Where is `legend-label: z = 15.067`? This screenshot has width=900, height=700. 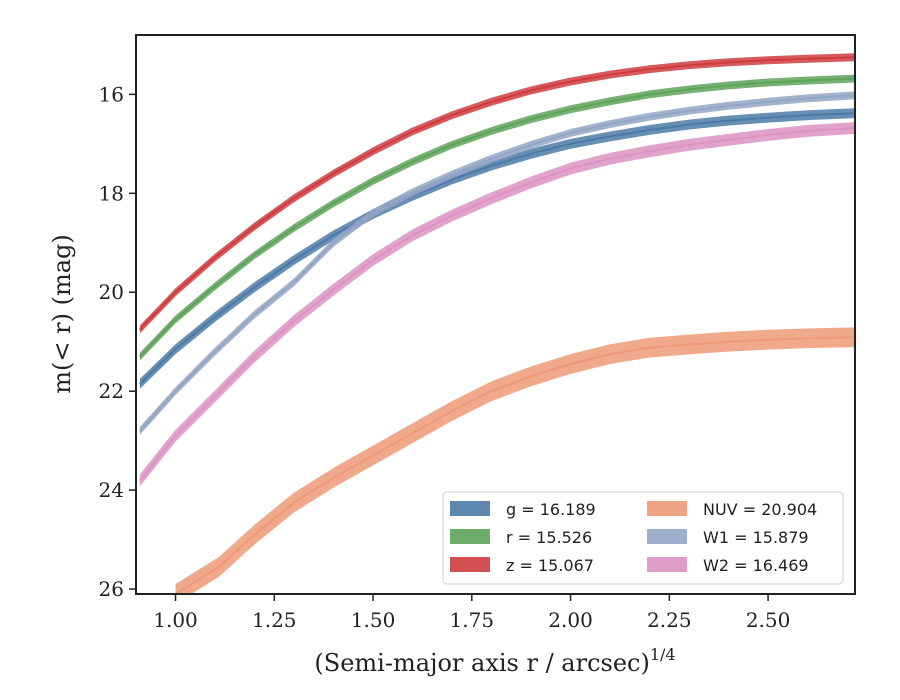 legend-label: z = 15.067 is located at coordinates (550, 565).